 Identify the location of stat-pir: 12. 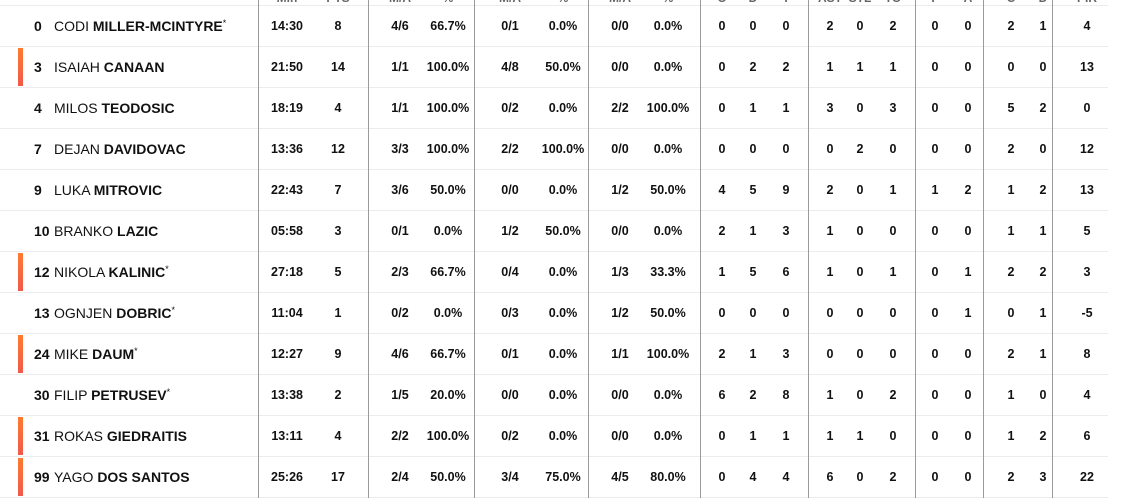
(1087, 149).